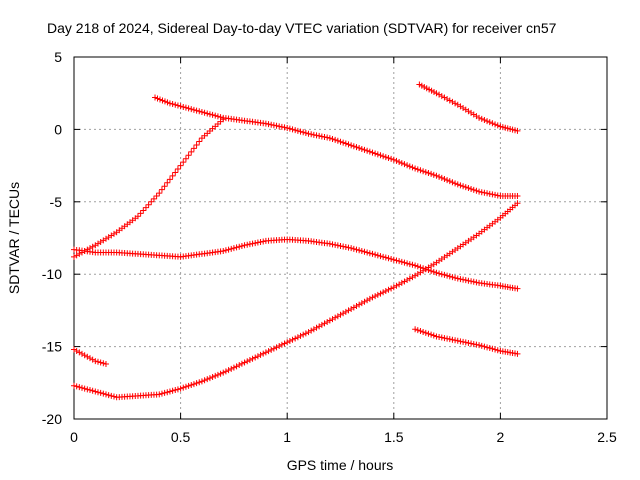 This screenshot has width=640, height=480. Describe the element at coordinates (394, 437) in the screenshot. I see `x-tick-label: 1.5` at that location.